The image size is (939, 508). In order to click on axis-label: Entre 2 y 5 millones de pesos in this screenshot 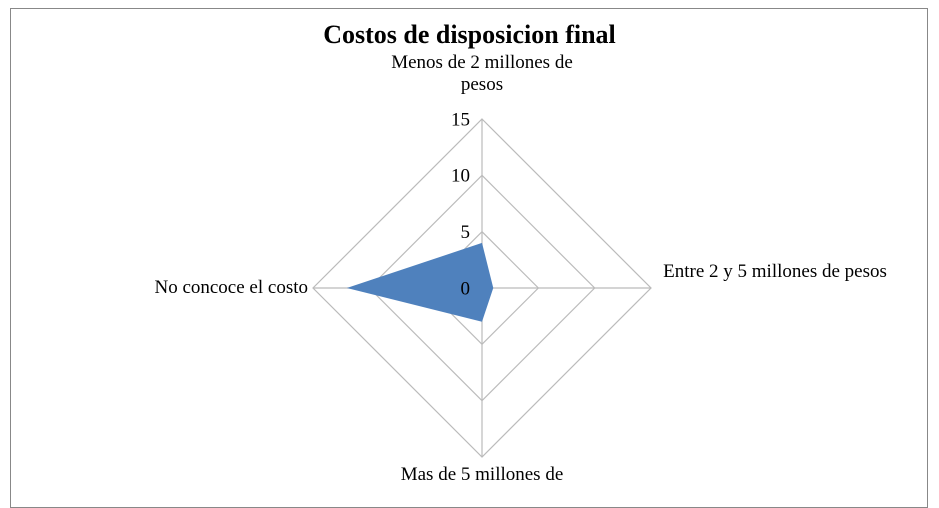, I will do `click(775, 271)`.